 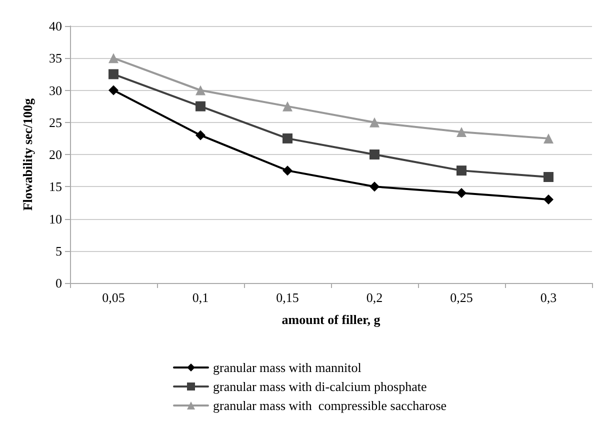 What do you see at coordinates (27, 154) in the screenshot?
I see `y-axis-title: Flowability sec/100g` at bounding box center [27, 154].